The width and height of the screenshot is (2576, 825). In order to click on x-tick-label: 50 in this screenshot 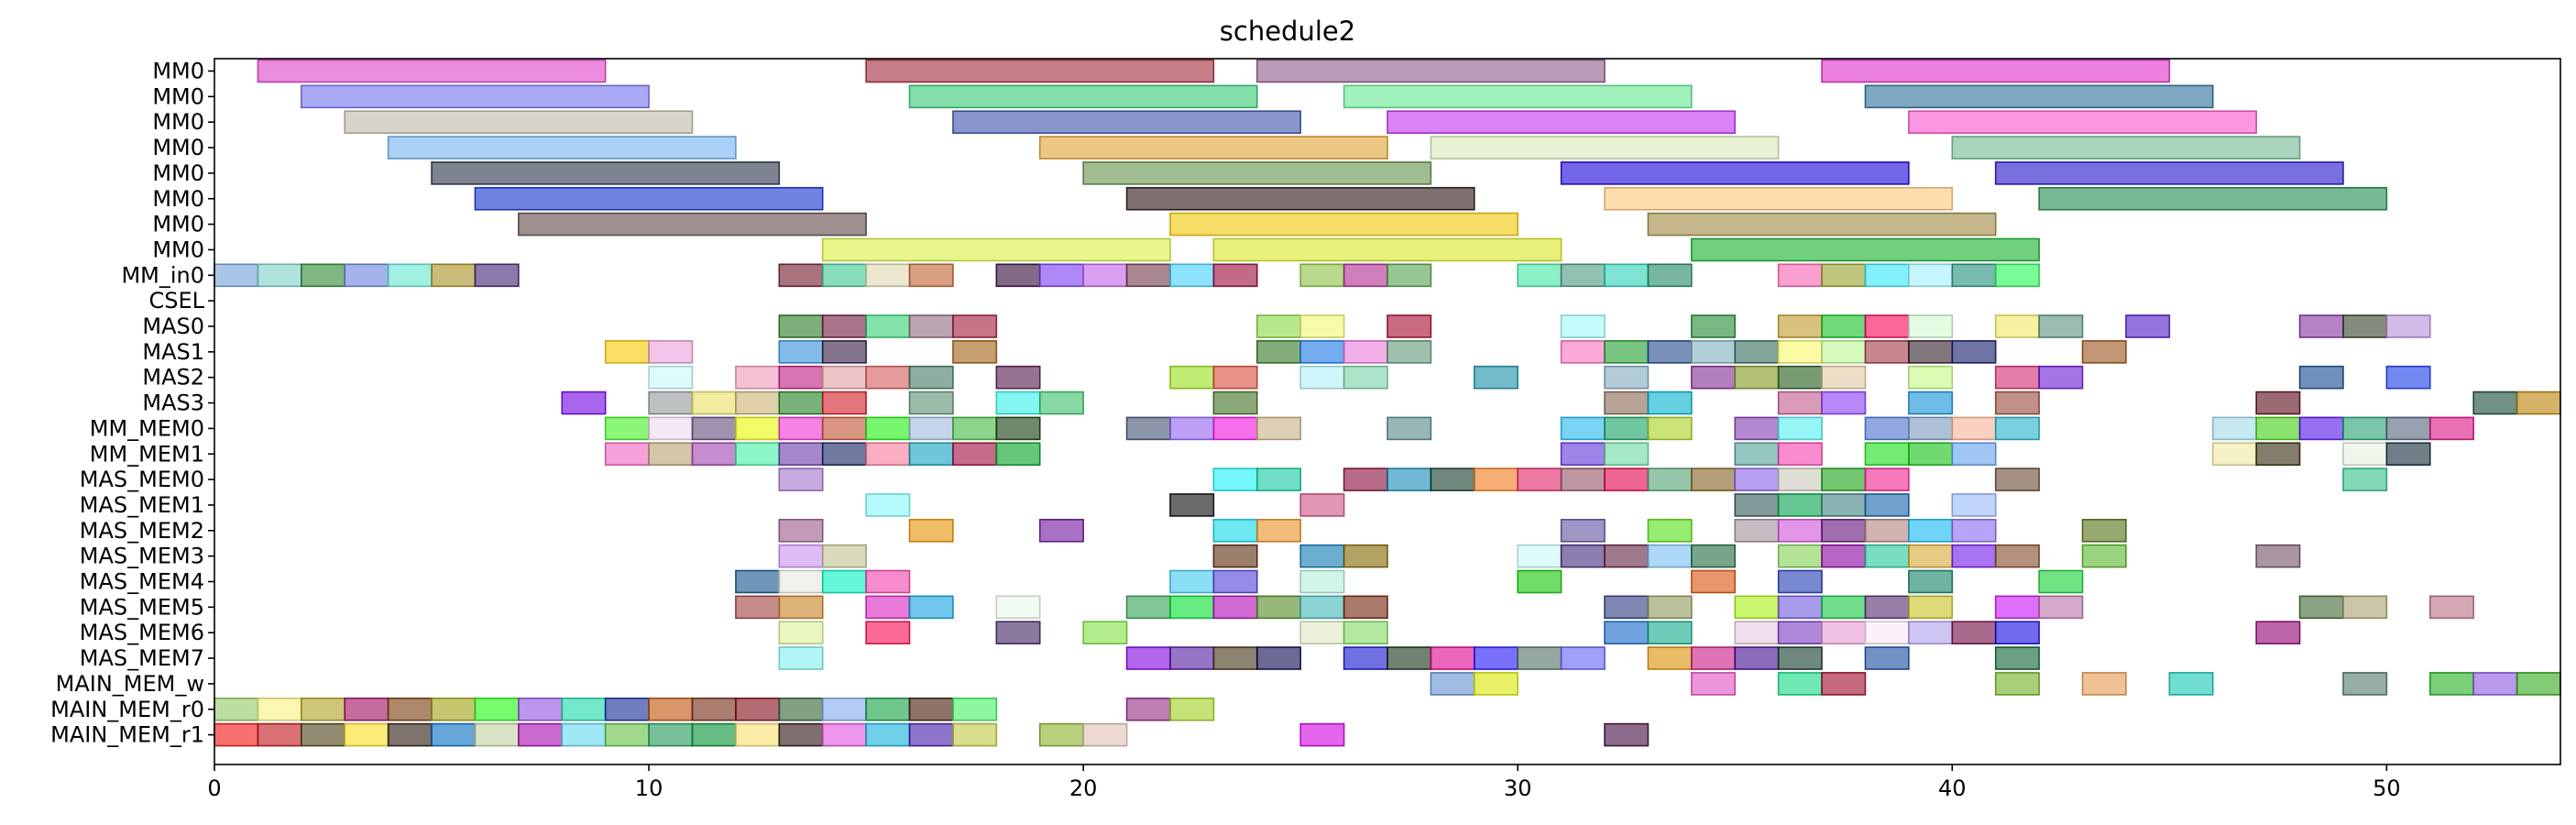, I will do `click(2387, 788)`.